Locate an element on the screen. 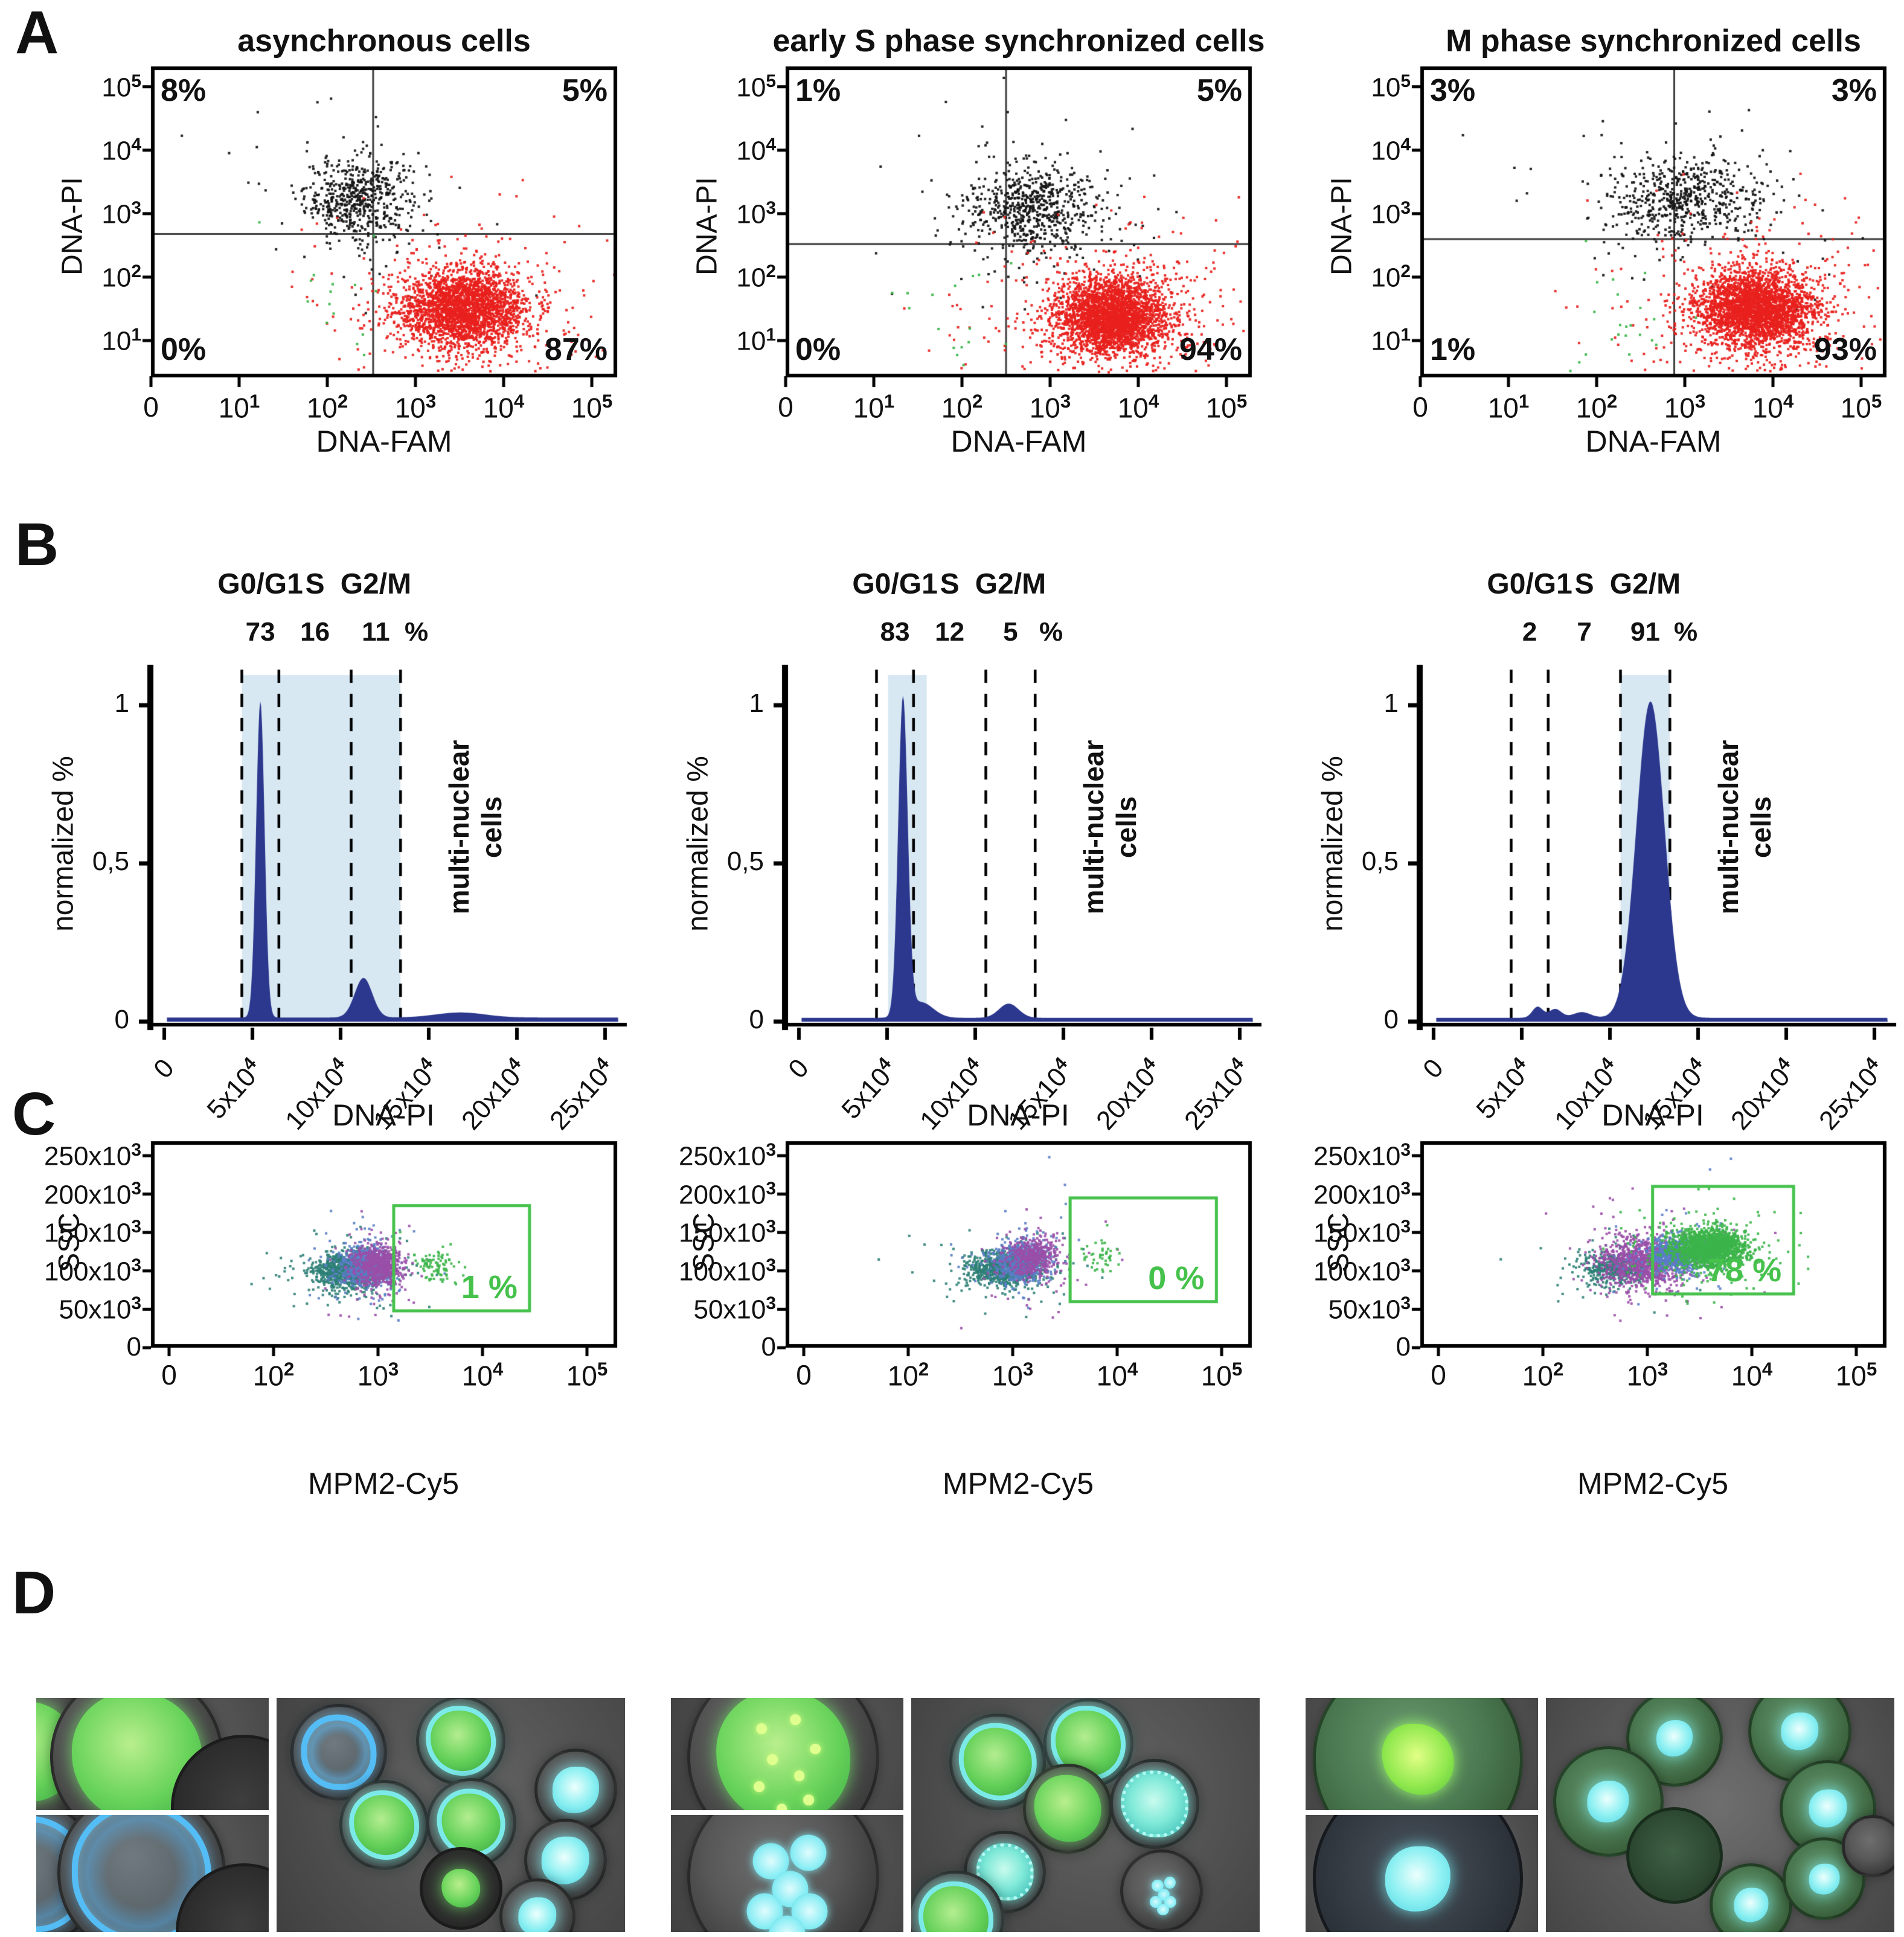 The height and width of the screenshot is (1937, 1904). nucleus-blue-ring is located at coordinates (339, 1752).